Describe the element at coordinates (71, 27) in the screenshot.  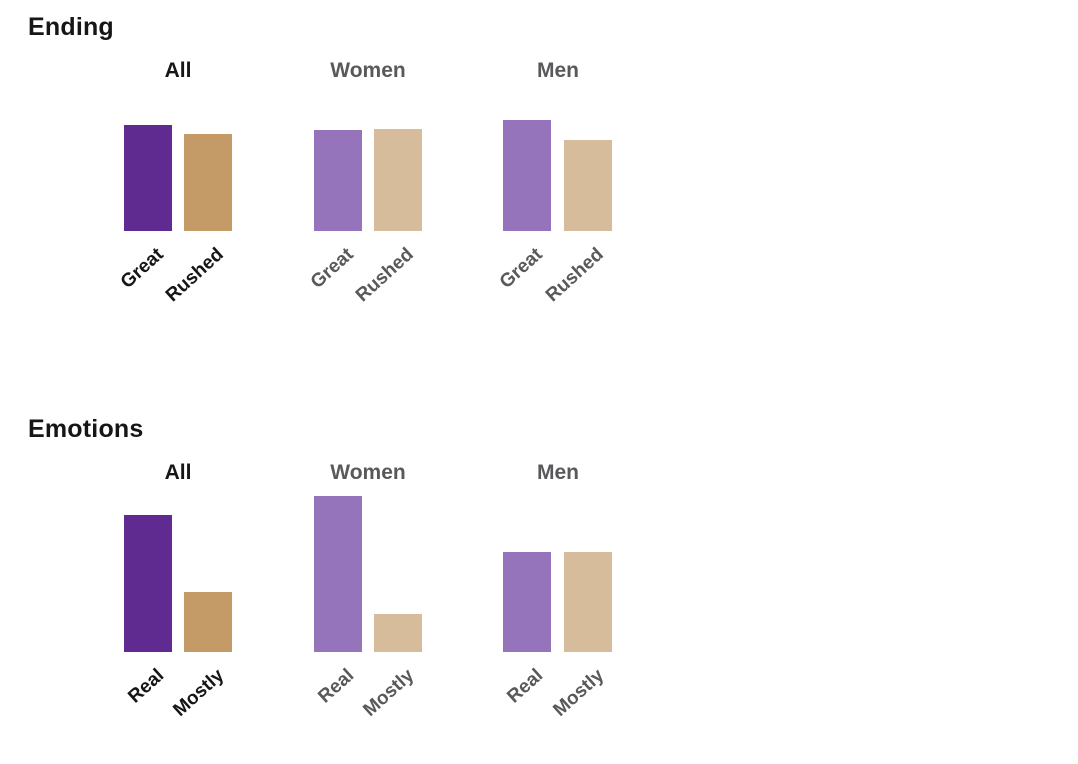
I see `section-title-ending: Ending` at that location.